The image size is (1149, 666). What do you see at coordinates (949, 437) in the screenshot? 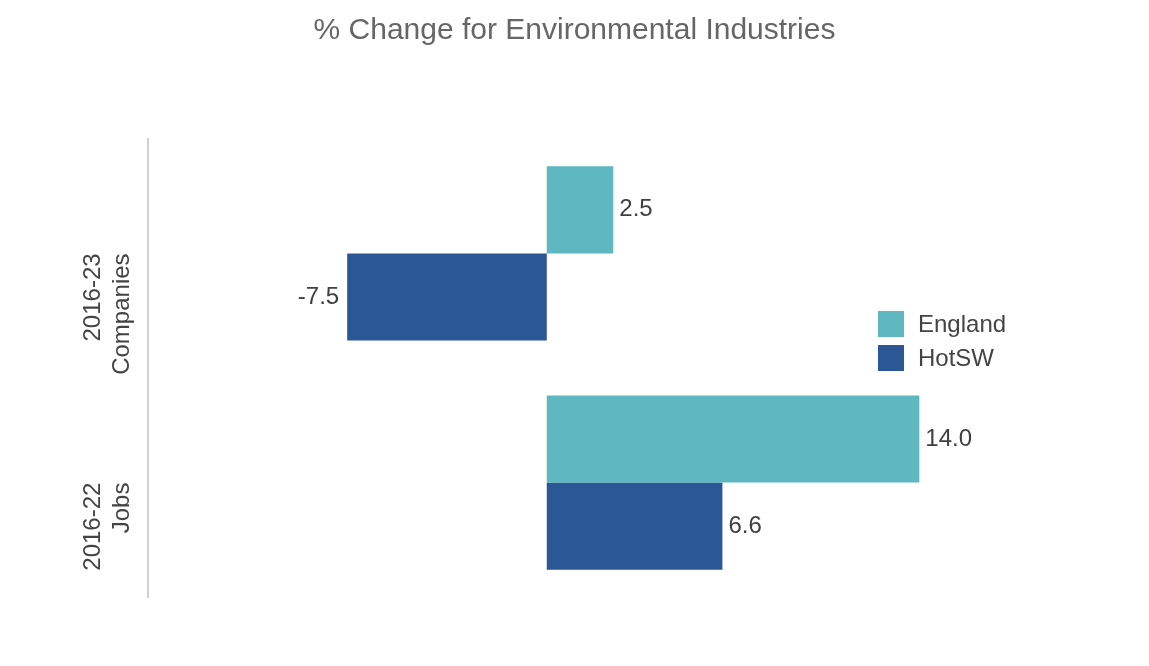
I see `data-label: 14.0` at bounding box center [949, 437].